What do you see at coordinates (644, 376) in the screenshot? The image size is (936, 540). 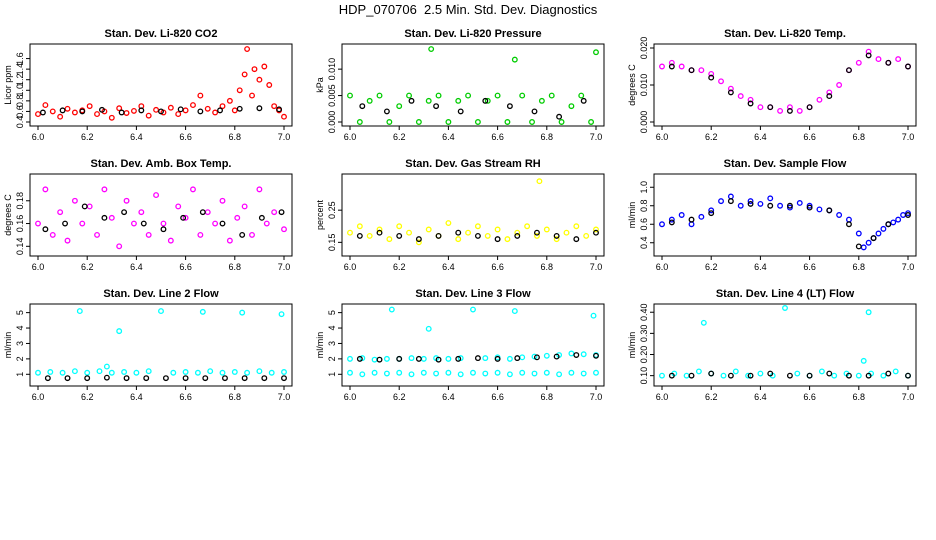 I see `y-tick-label: 0.10` at bounding box center [644, 376].